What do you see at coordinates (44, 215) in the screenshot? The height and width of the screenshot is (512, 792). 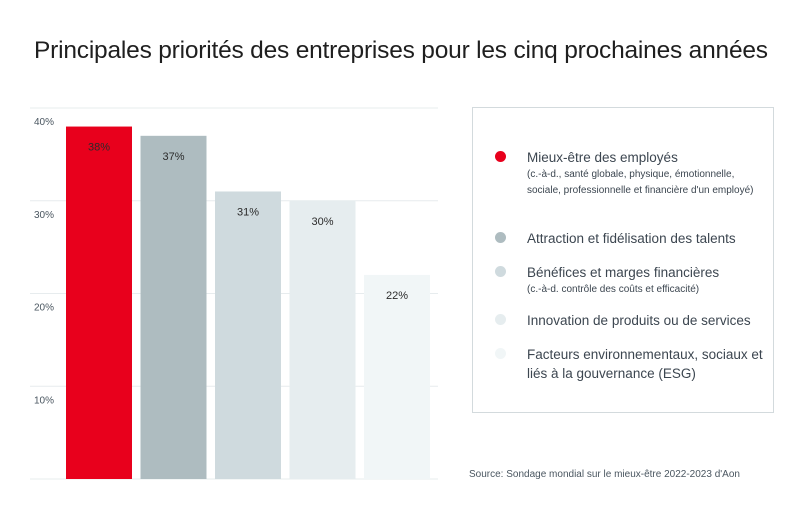 I see `y-tick-label: 30%` at bounding box center [44, 215].